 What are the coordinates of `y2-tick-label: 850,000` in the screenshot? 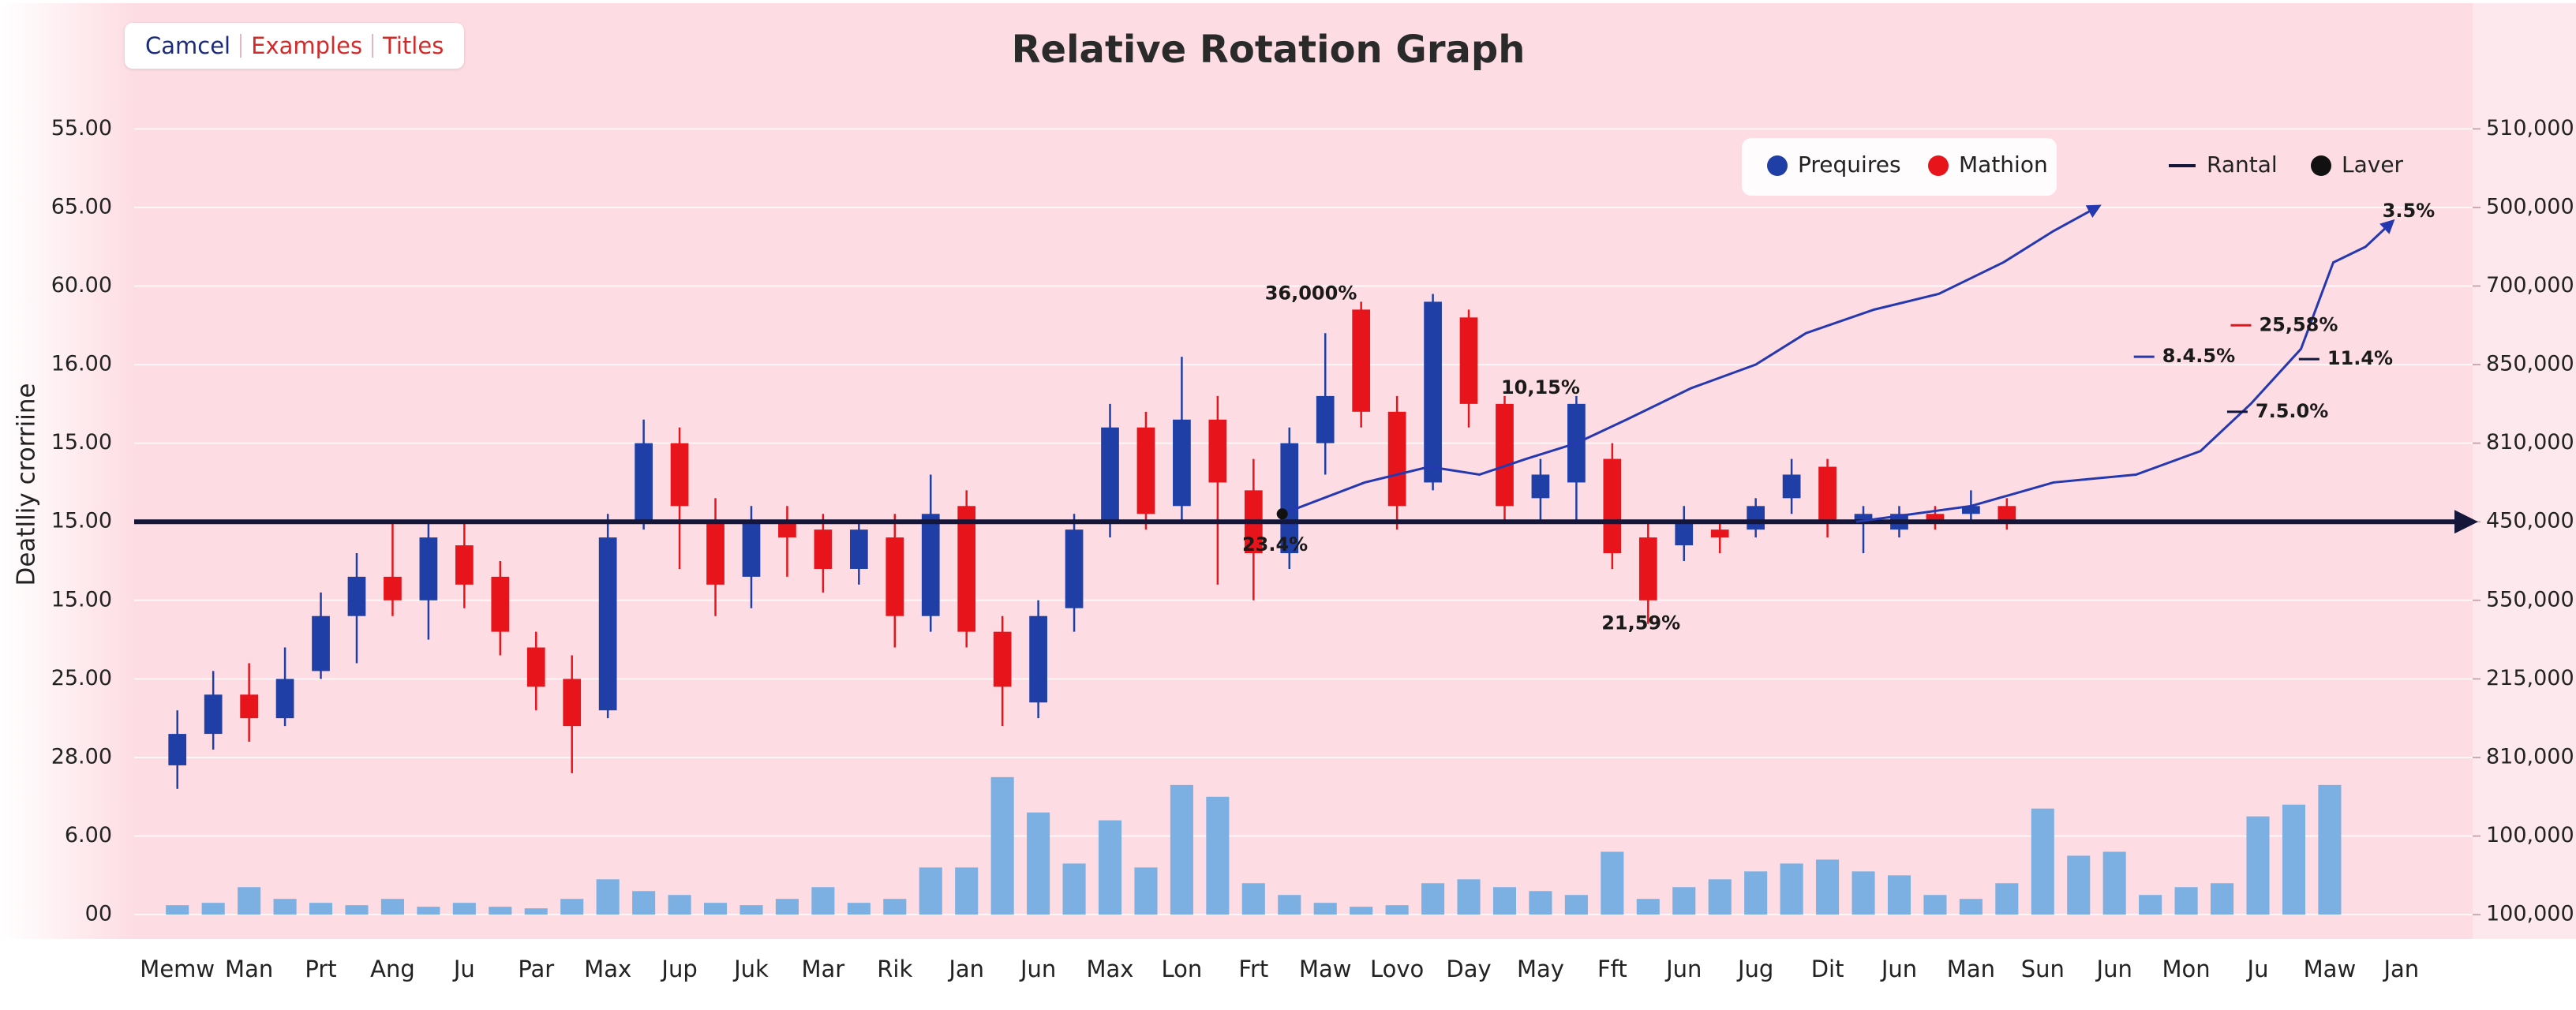 It's located at (2530, 364).